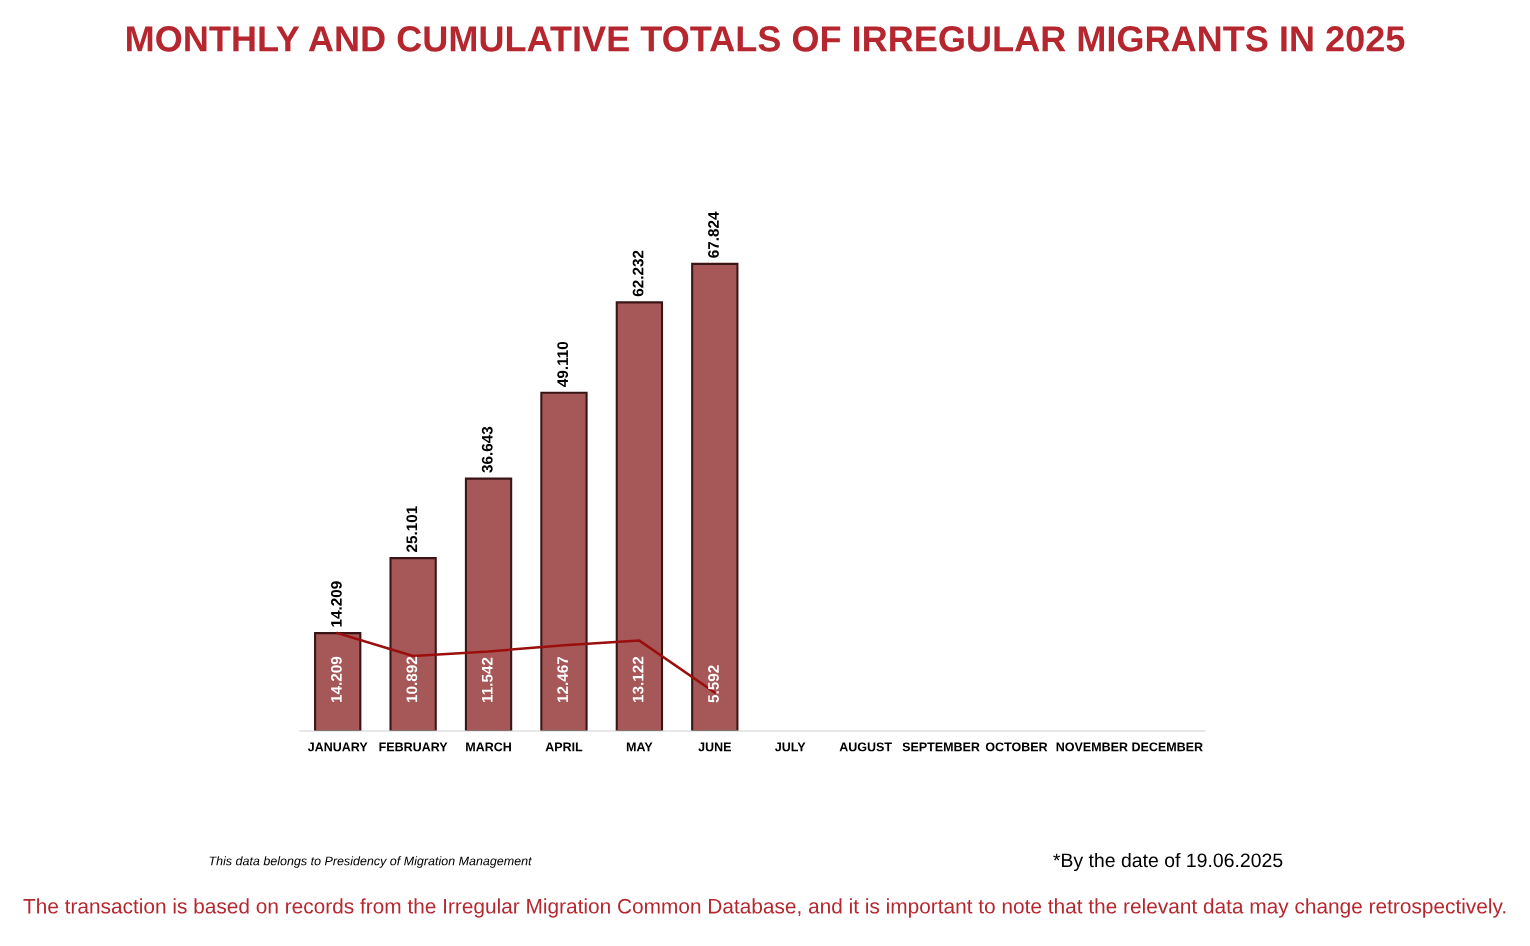 This screenshot has width=1530, height=946. What do you see at coordinates (564, 747) in the screenshot?
I see `x-tick-label: APRIL` at bounding box center [564, 747].